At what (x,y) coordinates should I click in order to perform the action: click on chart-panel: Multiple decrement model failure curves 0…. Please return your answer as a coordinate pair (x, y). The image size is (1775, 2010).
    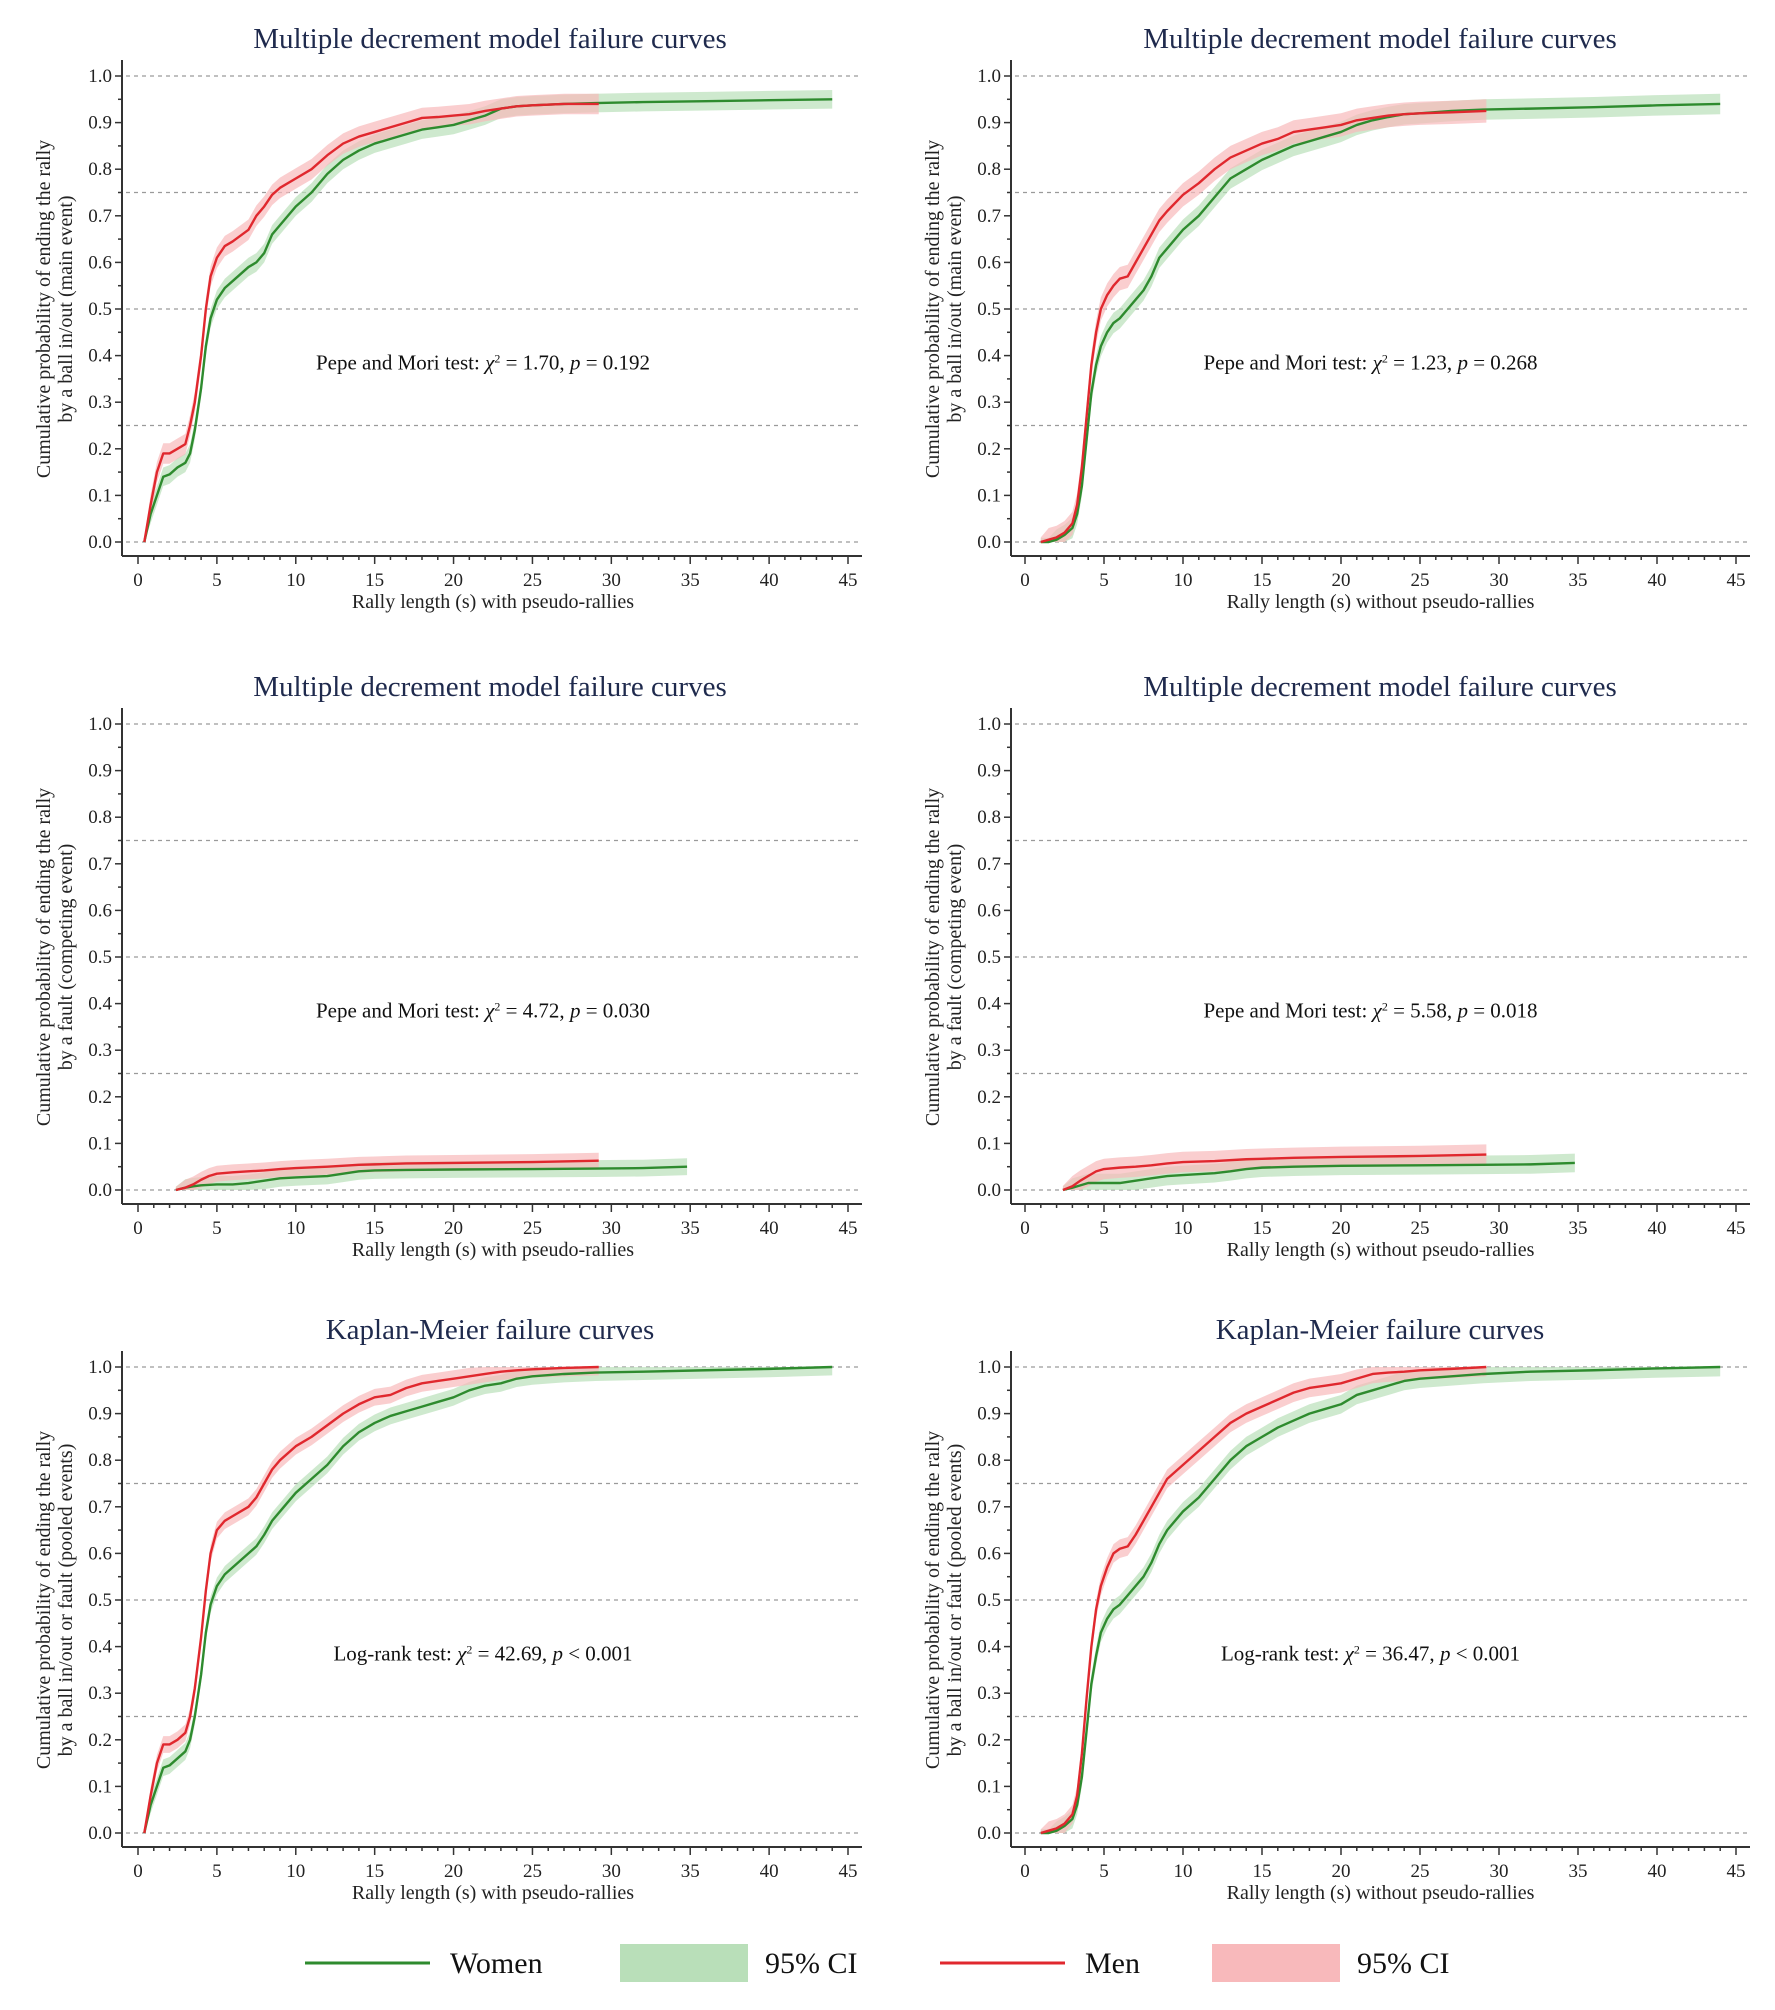
    Looking at the image, I should click on (1336, 318).